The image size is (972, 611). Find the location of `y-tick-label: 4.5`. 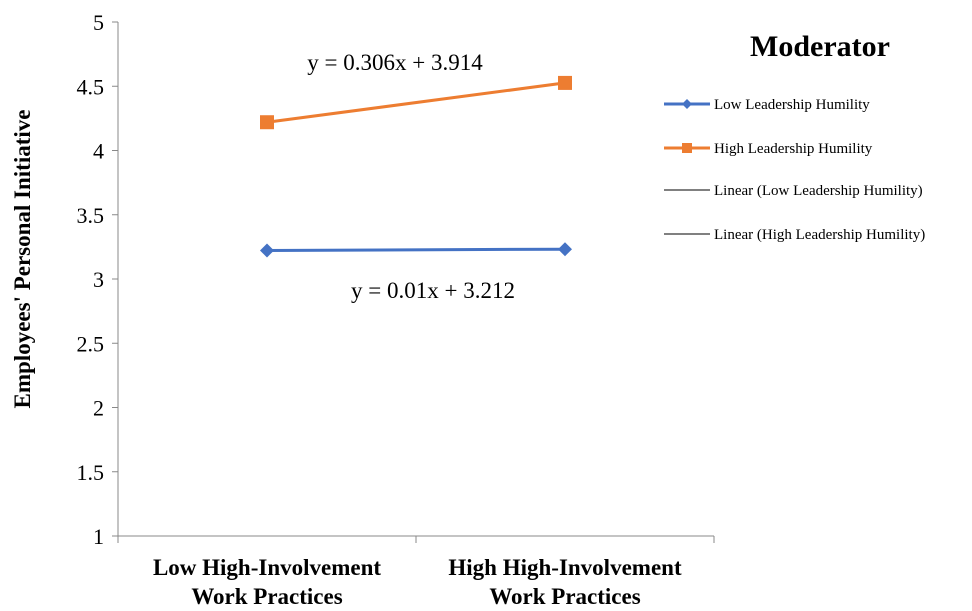

y-tick-label: 4.5 is located at coordinates (91, 86).